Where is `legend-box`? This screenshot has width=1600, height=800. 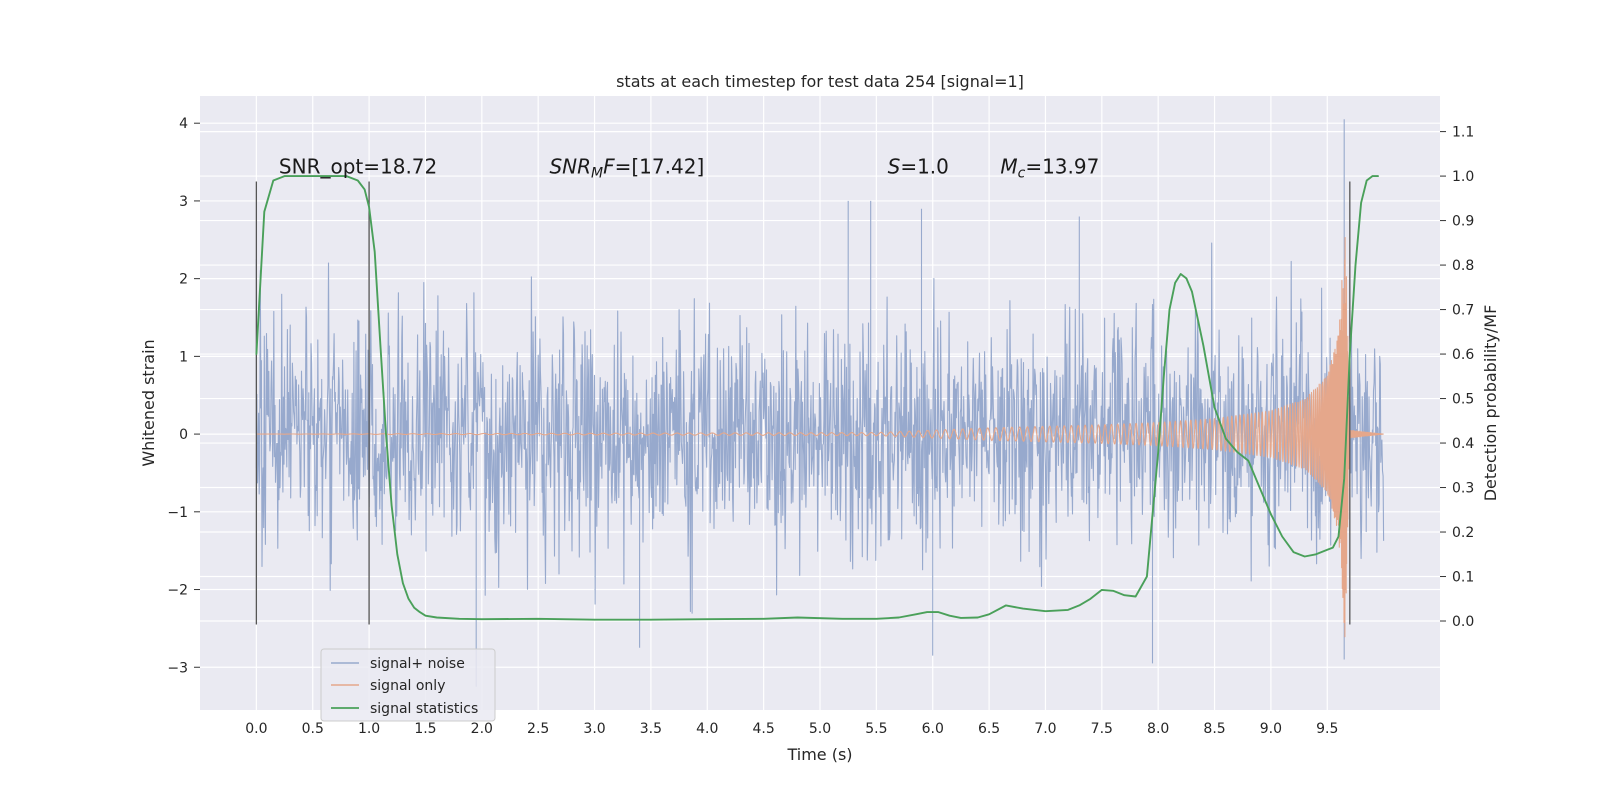
legend-box is located at coordinates (408, 685).